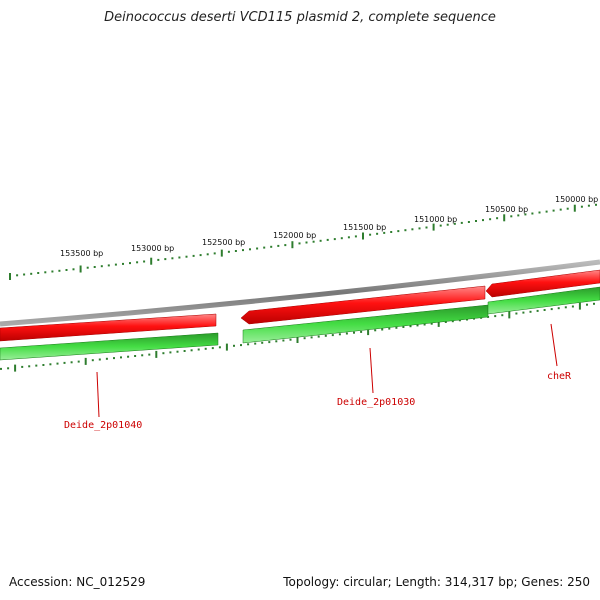  I want to click on genes-label: Genes:, so click(542, 582).